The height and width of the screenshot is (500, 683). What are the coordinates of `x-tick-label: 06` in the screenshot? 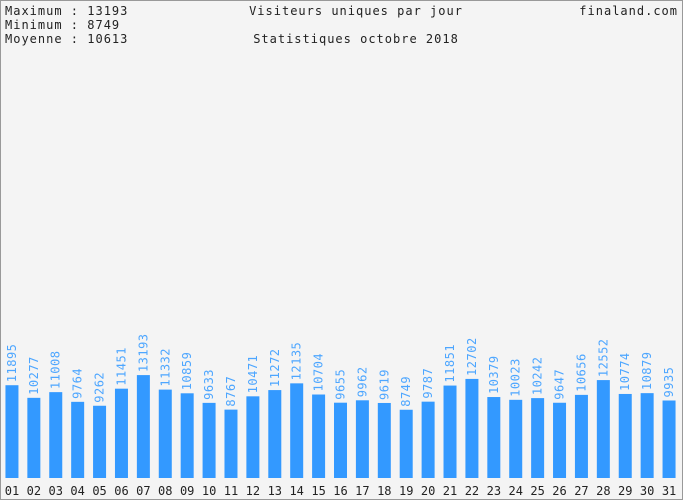 It's located at (121, 491).